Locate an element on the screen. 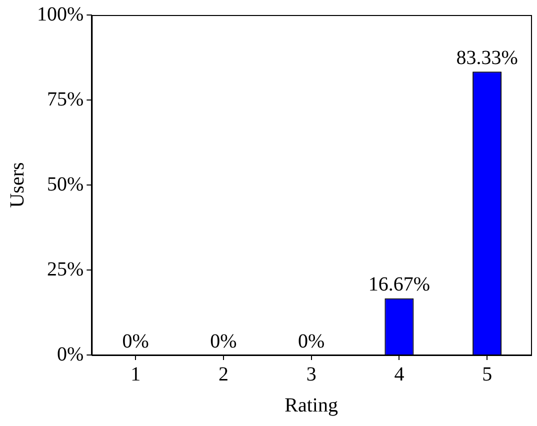 This screenshot has width=537, height=426. x-tick-label: 1 is located at coordinates (135, 374).